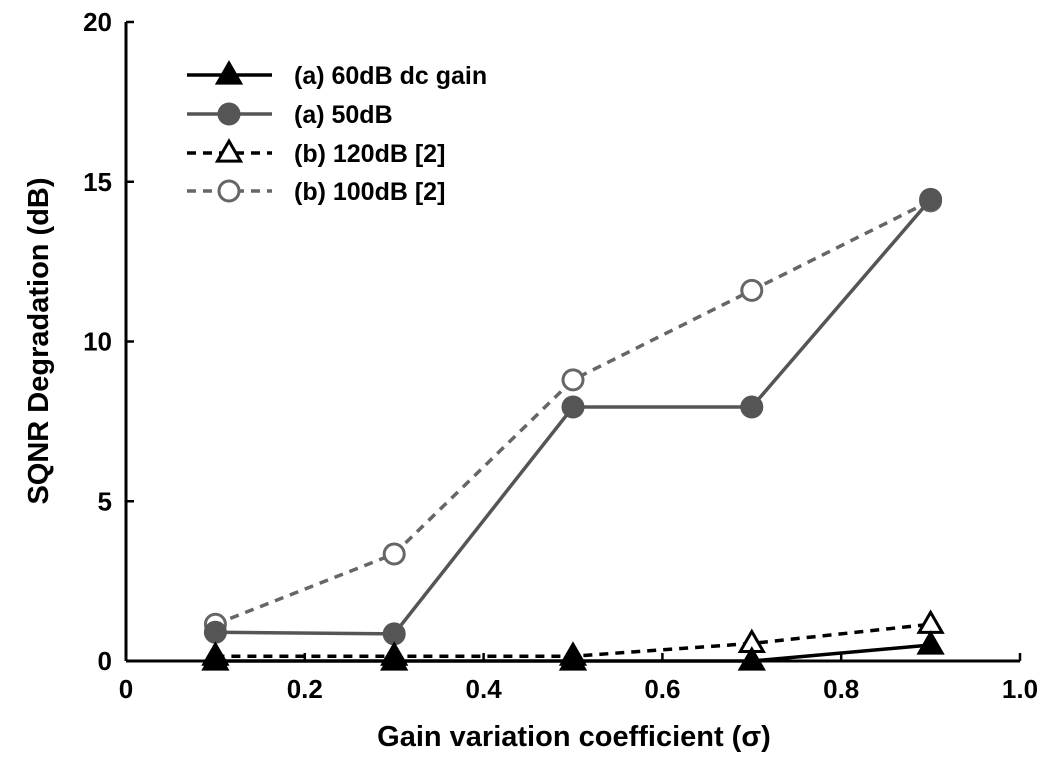 This screenshot has height=758, width=1046. What do you see at coordinates (574, 737) in the screenshot?
I see `x-axis-title: Gain variation coefficient (σ)` at bounding box center [574, 737].